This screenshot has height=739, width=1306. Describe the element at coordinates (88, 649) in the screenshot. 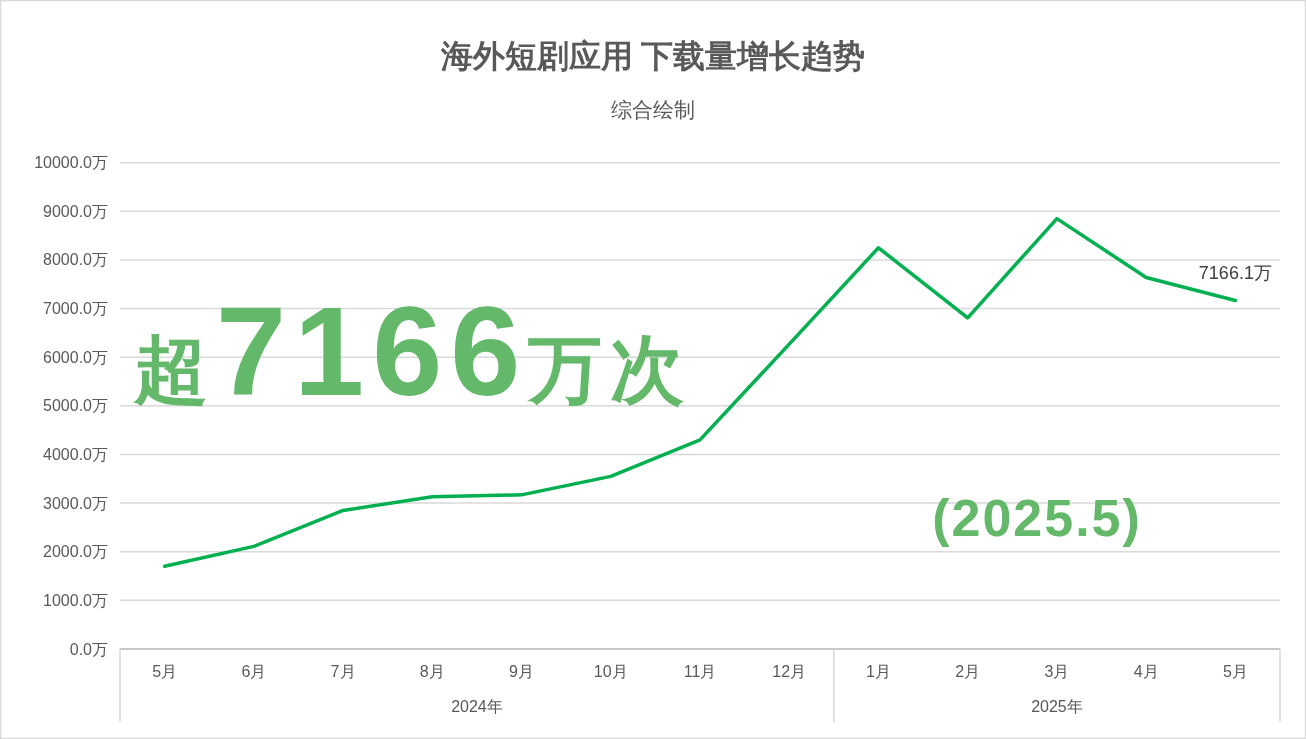

I see `ytick-label: 0.0万` at that location.